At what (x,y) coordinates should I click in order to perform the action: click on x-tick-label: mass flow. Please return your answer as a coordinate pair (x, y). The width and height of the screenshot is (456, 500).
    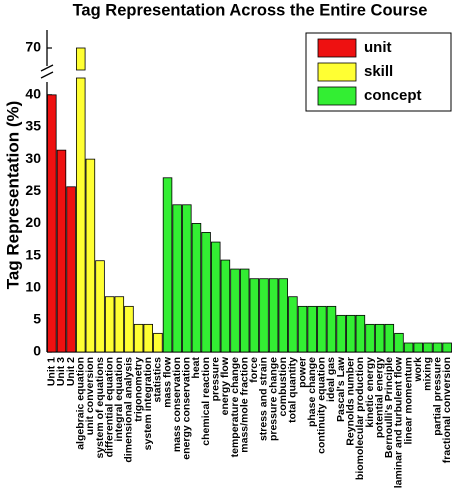
    Looking at the image, I should click on (167, 382).